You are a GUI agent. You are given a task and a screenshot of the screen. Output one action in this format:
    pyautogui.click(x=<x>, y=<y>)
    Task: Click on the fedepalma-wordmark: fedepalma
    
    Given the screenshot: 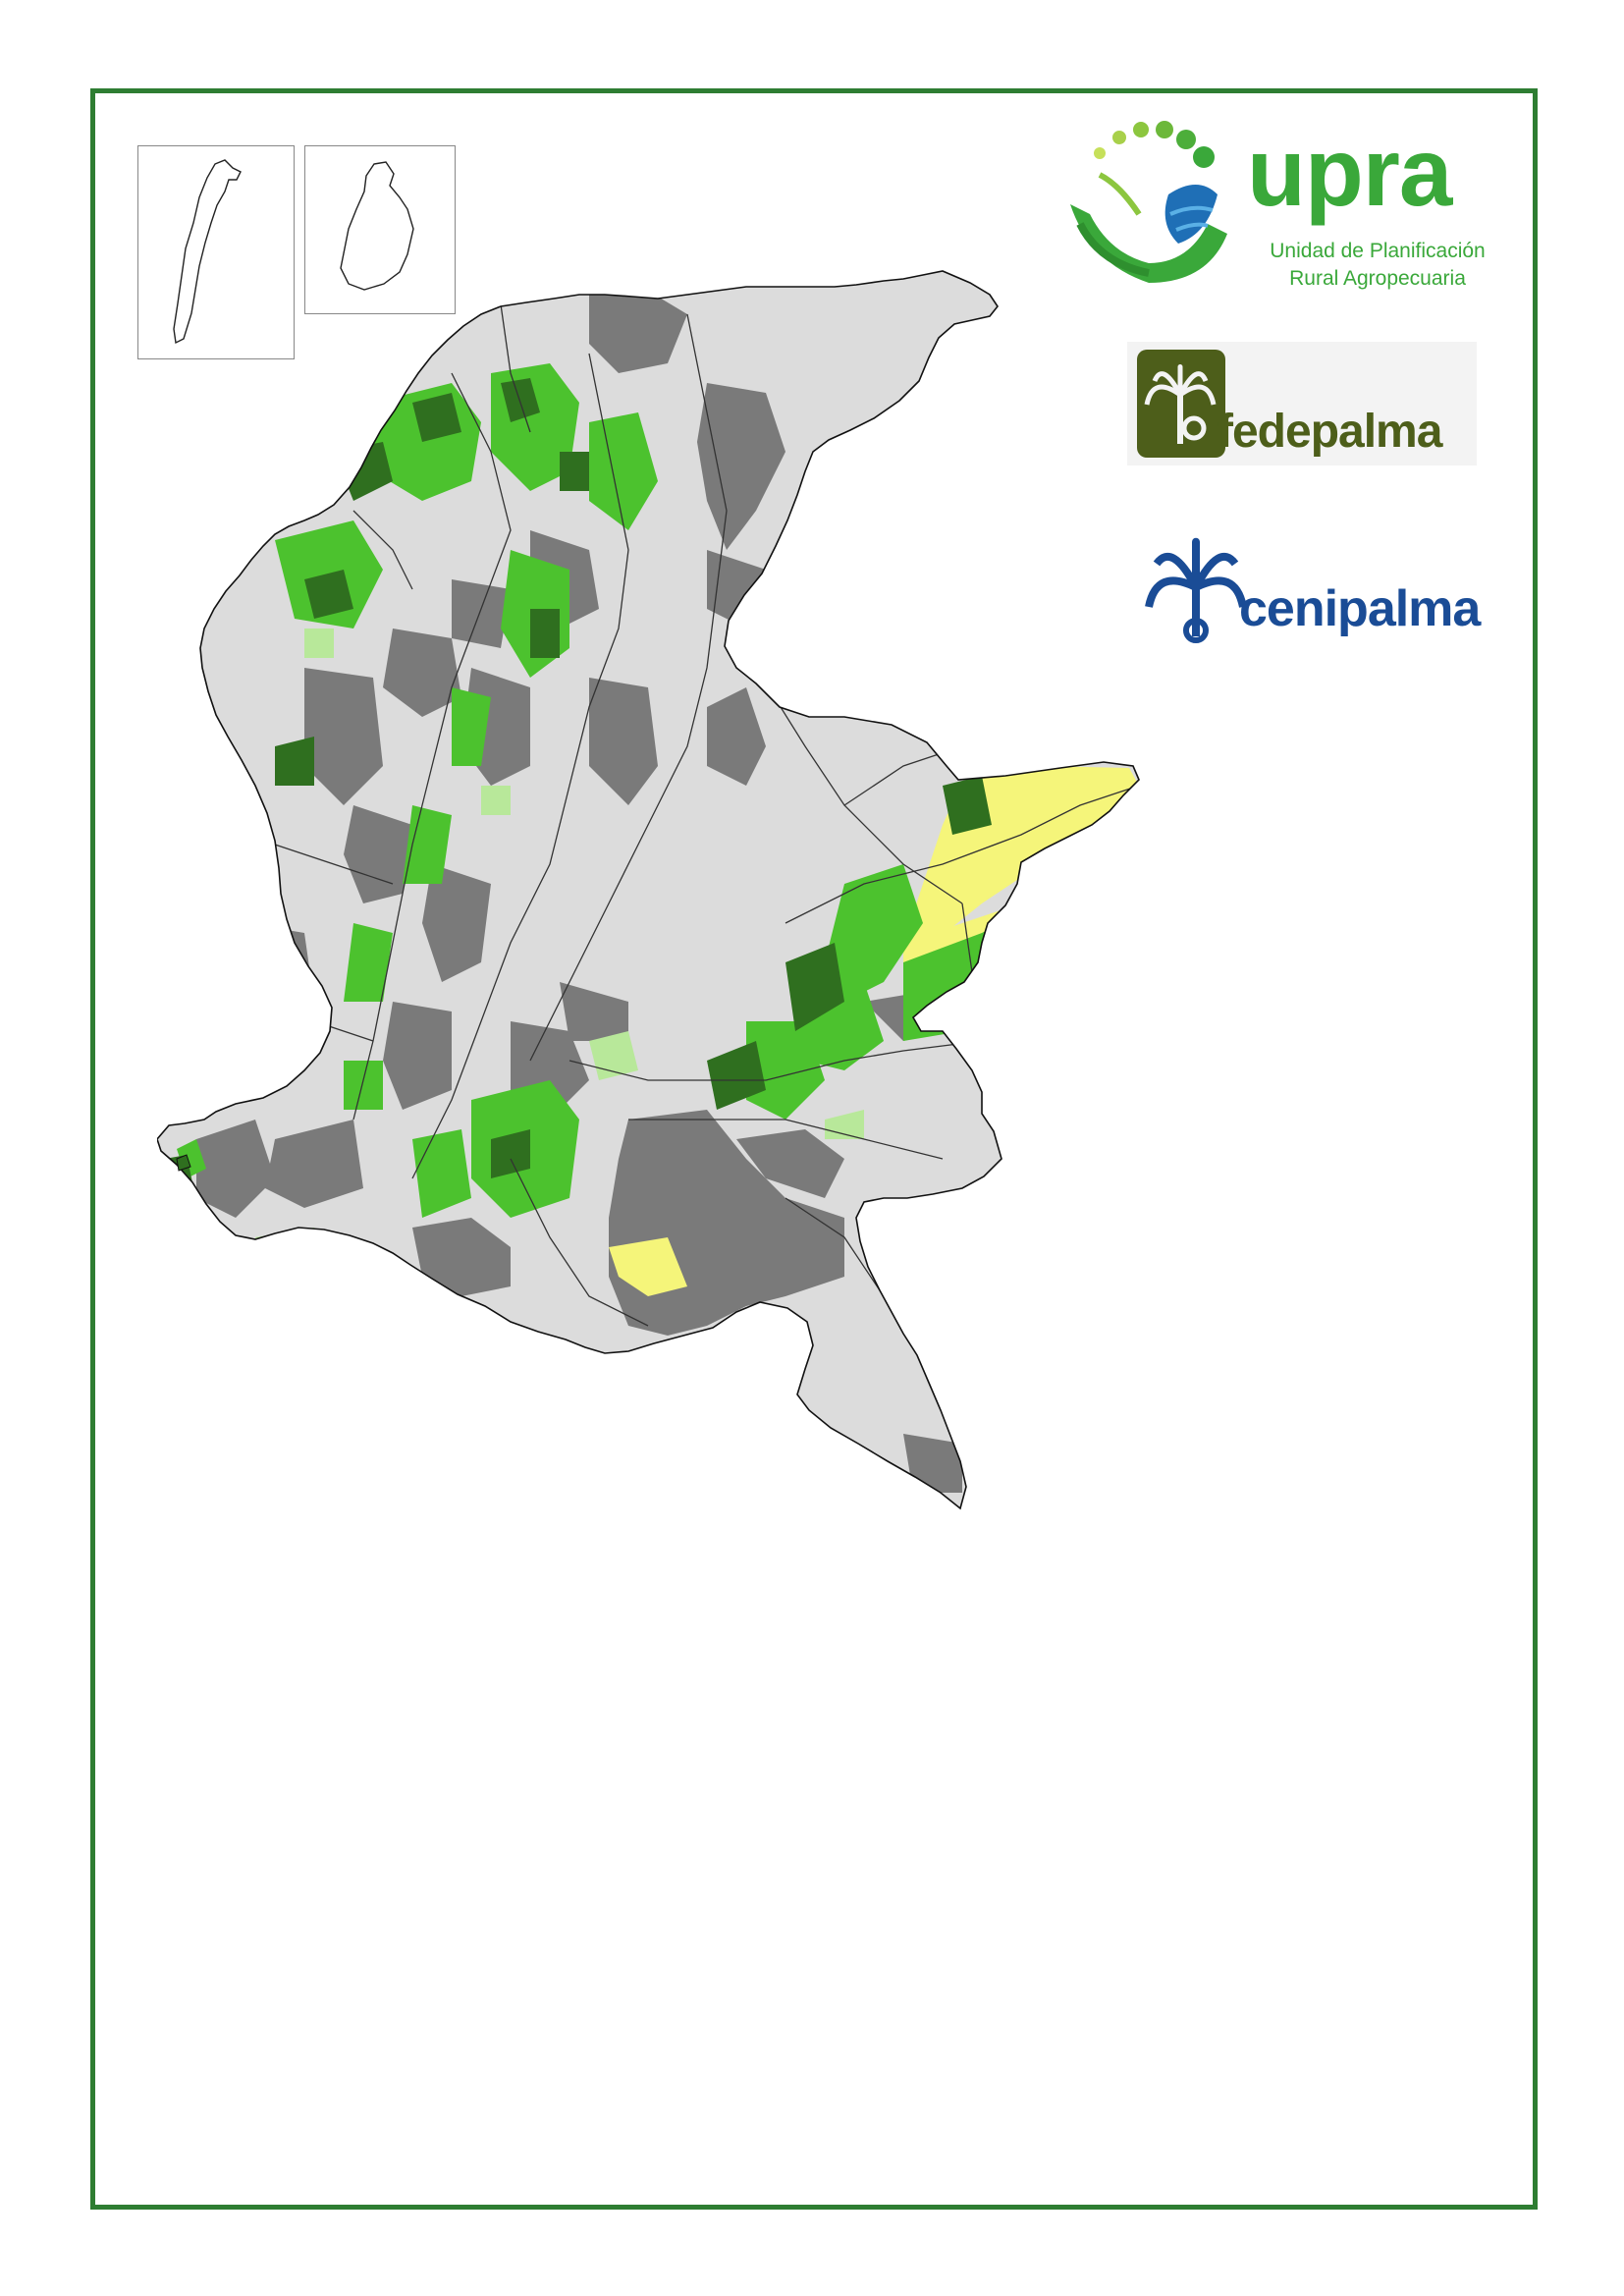 What is the action you would take?
    pyautogui.click(x=1330, y=432)
    